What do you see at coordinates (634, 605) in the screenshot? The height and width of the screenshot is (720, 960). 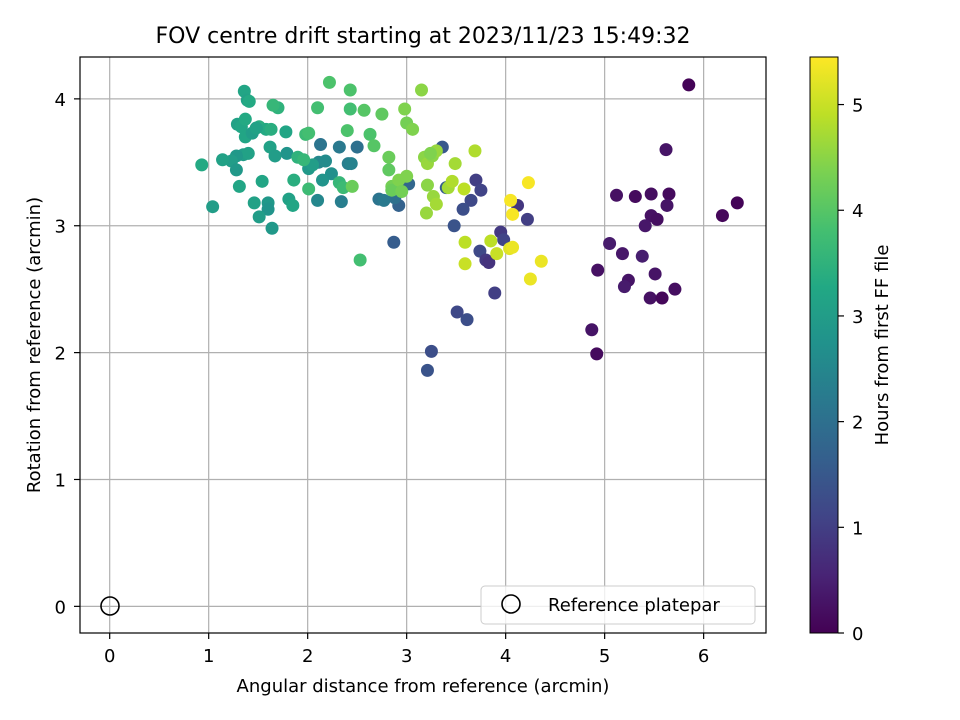 I see `legend-label: Reference platepar` at bounding box center [634, 605].